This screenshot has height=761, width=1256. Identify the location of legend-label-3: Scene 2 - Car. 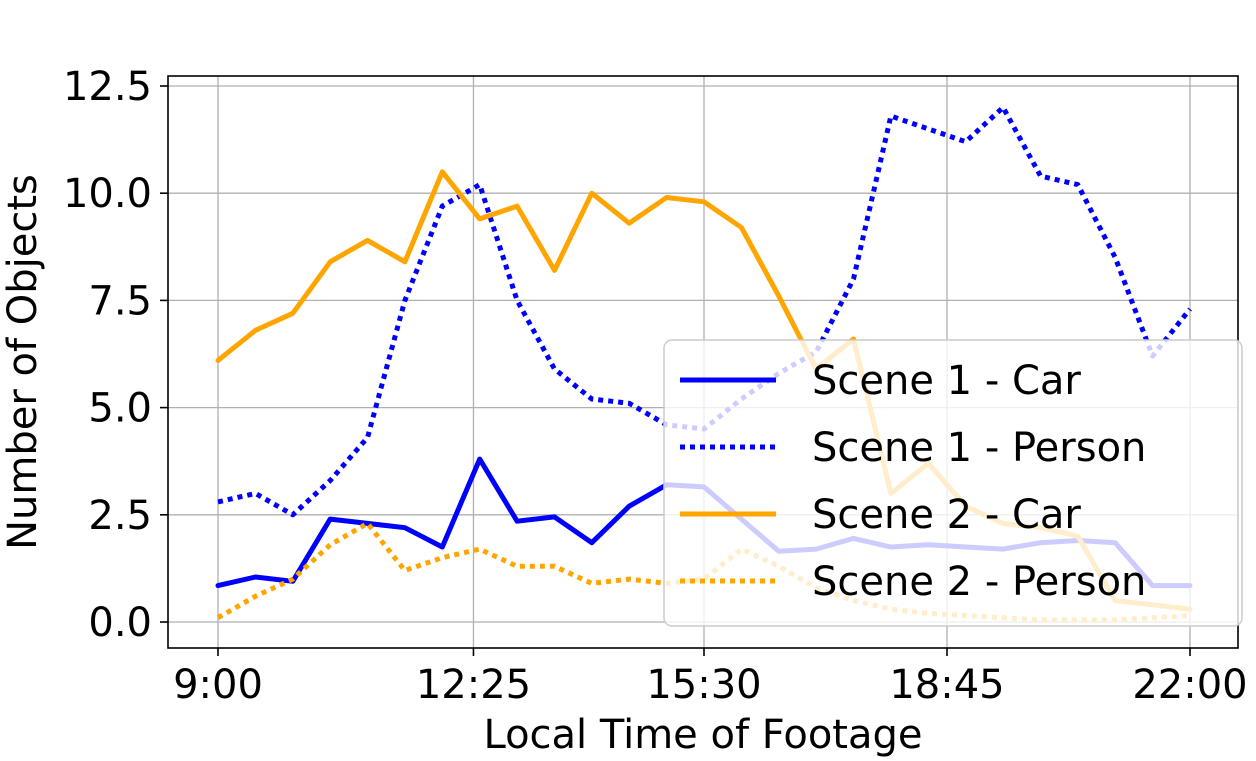
(946, 515).